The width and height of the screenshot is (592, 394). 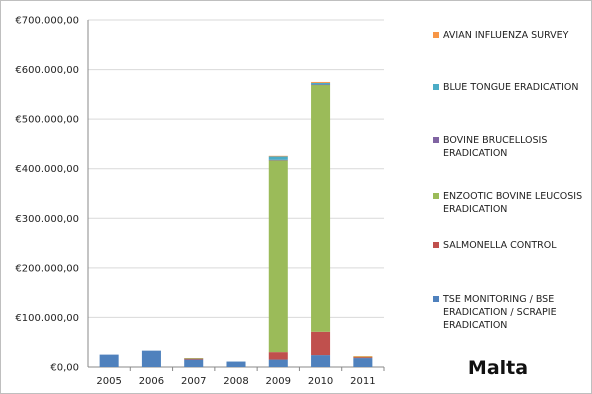 What do you see at coordinates (193, 381) in the screenshot?
I see `x-tick-label: 2007` at bounding box center [193, 381].